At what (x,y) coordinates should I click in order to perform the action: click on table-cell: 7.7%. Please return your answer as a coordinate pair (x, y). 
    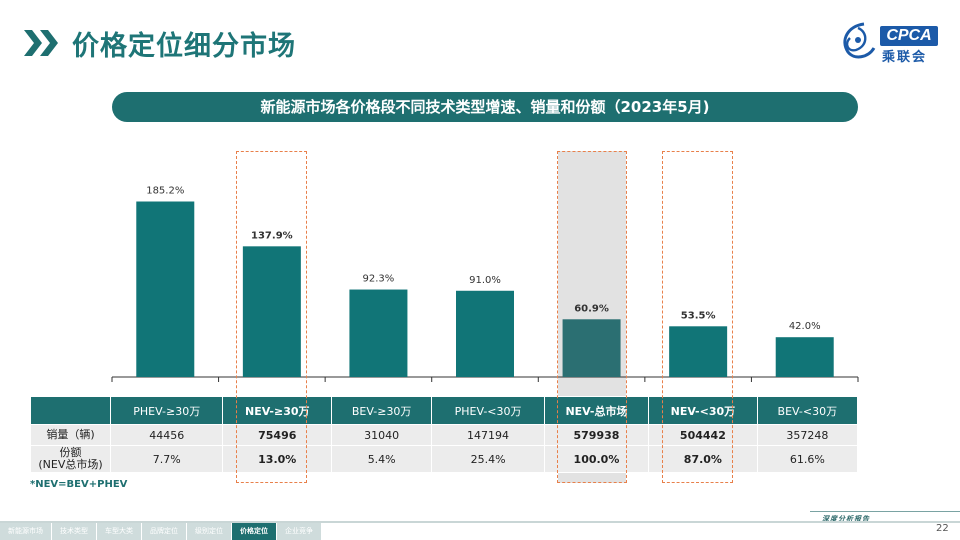
    Looking at the image, I should click on (166, 459).